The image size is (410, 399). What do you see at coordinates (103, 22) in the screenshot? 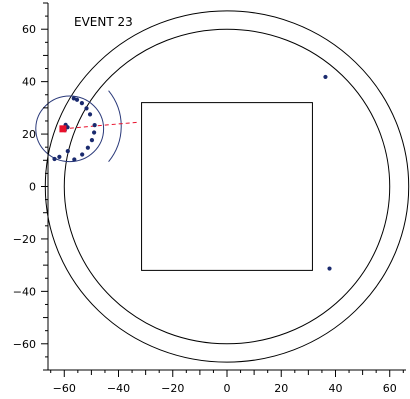
I see `chart-title: EVENT 23` at bounding box center [103, 22].